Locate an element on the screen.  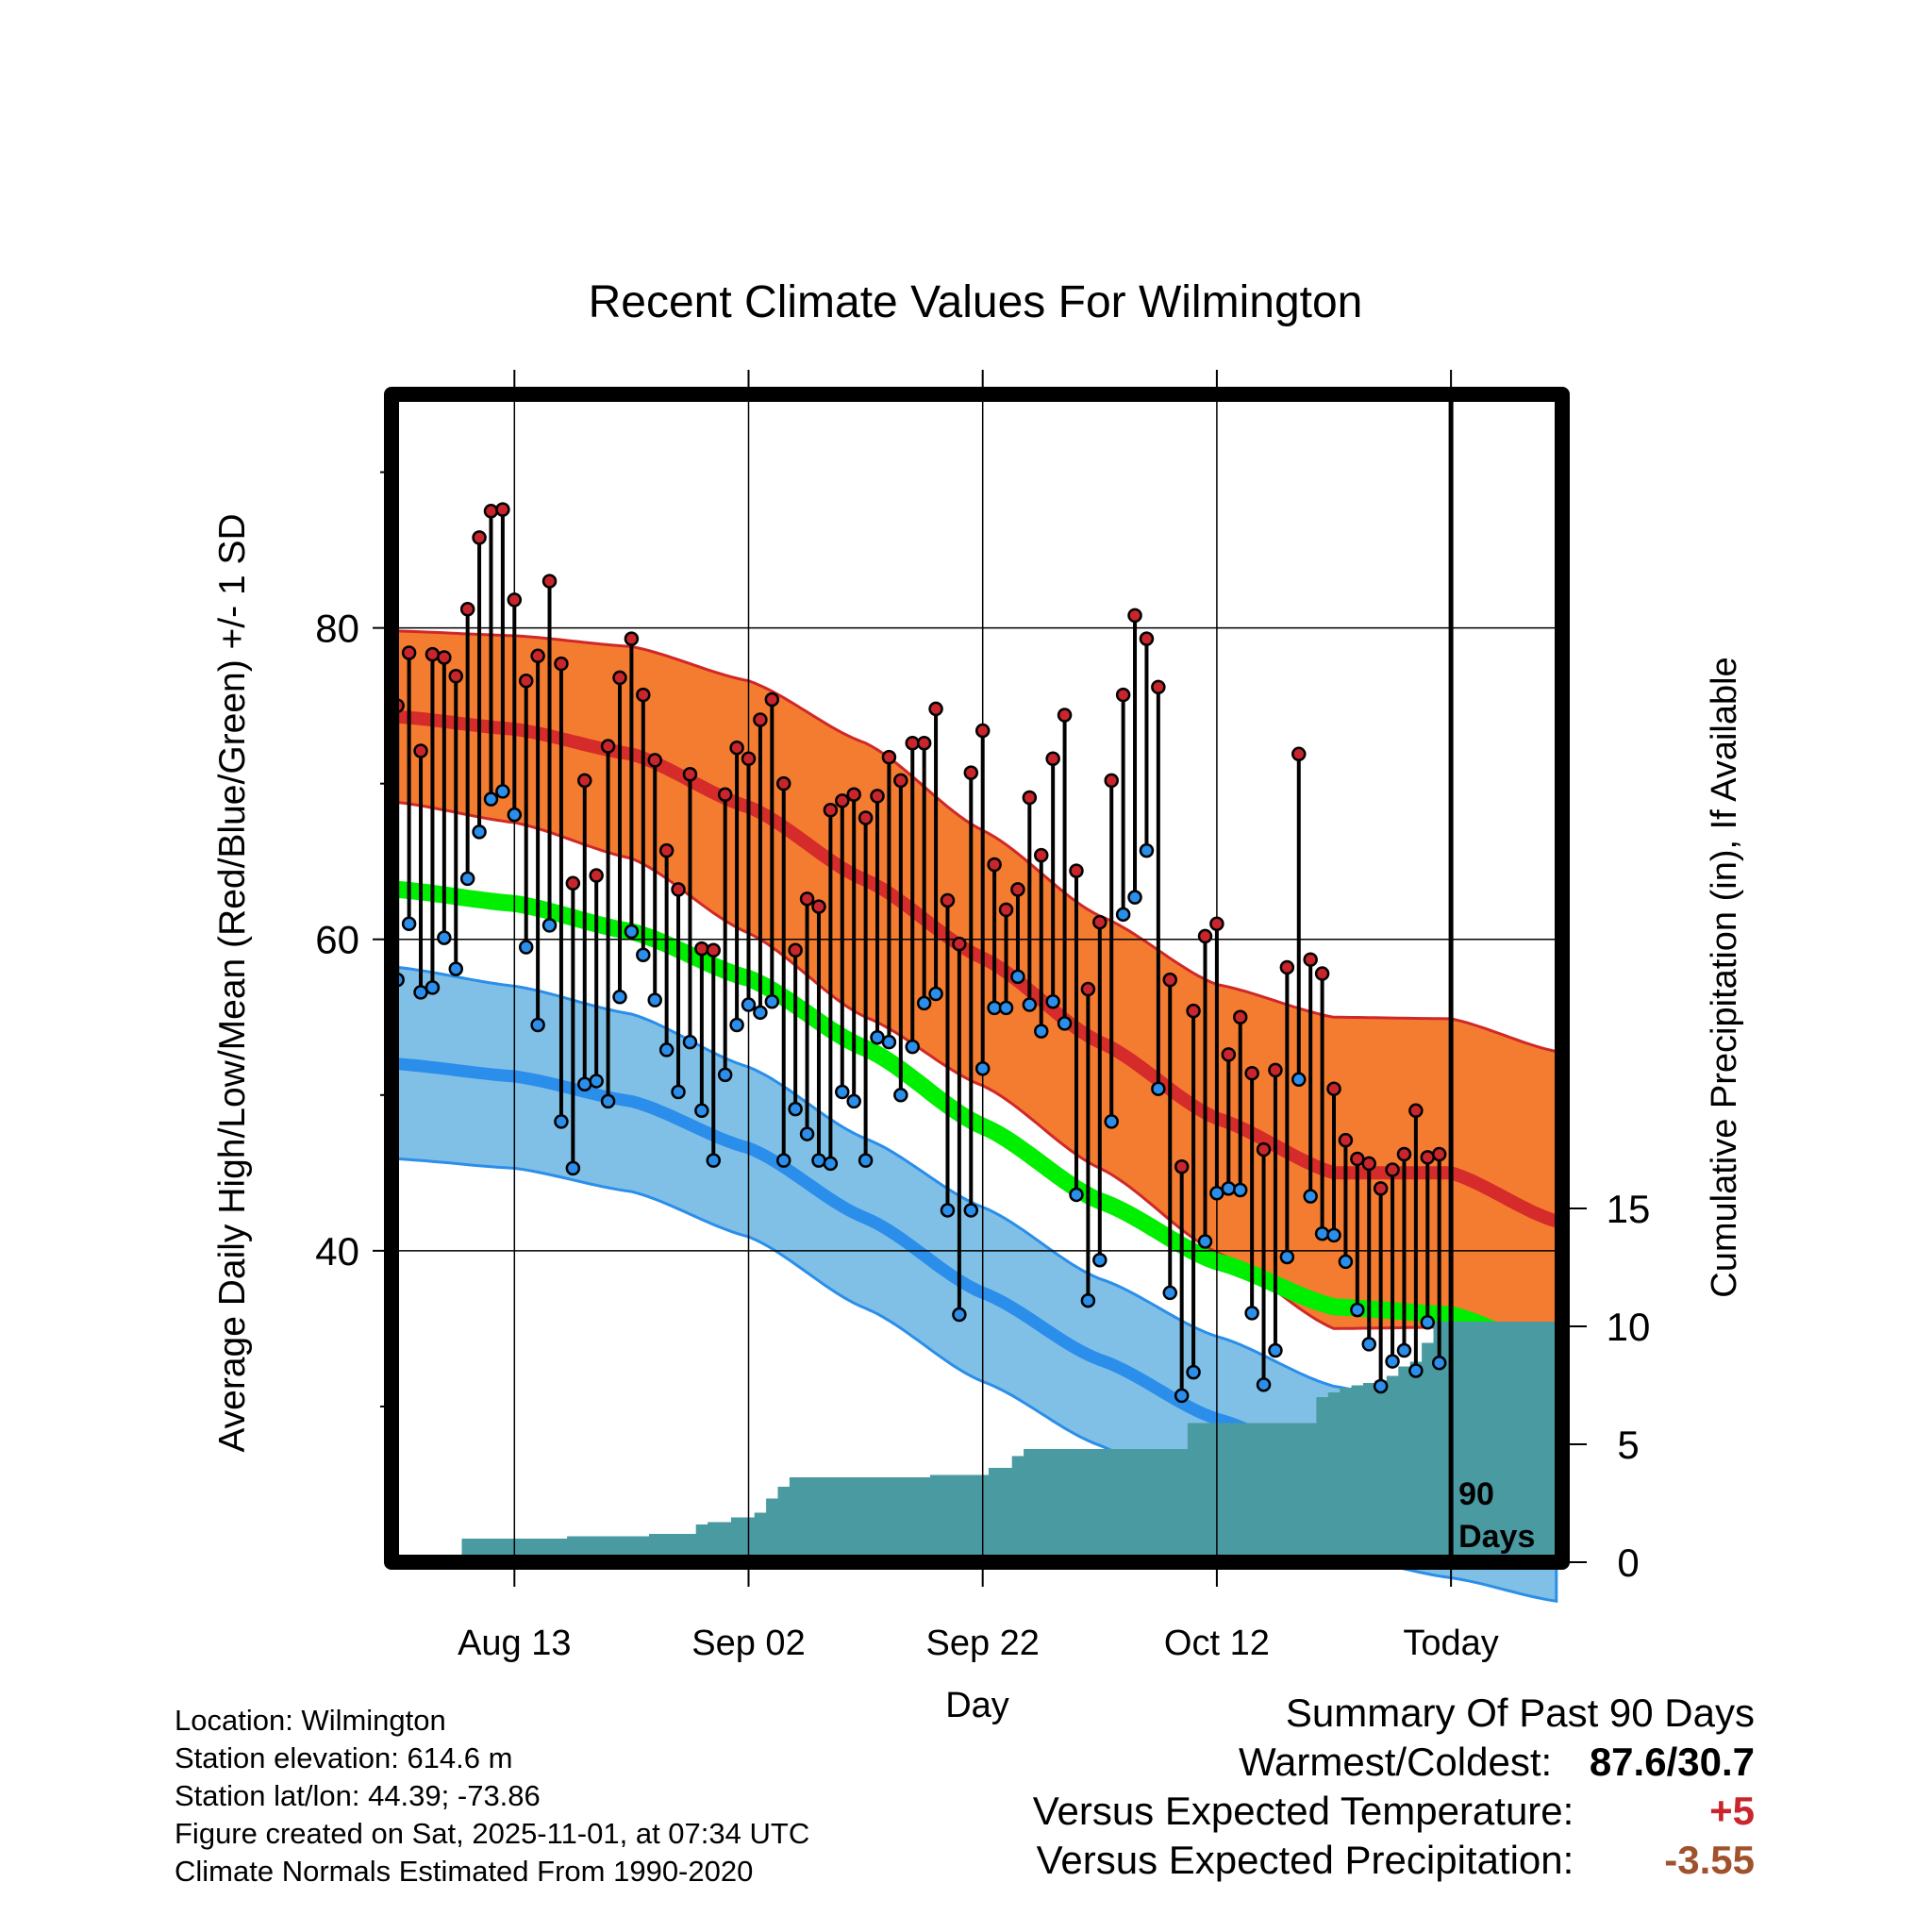
x-tick-label: Sep 22 is located at coordinates (982, 1643).